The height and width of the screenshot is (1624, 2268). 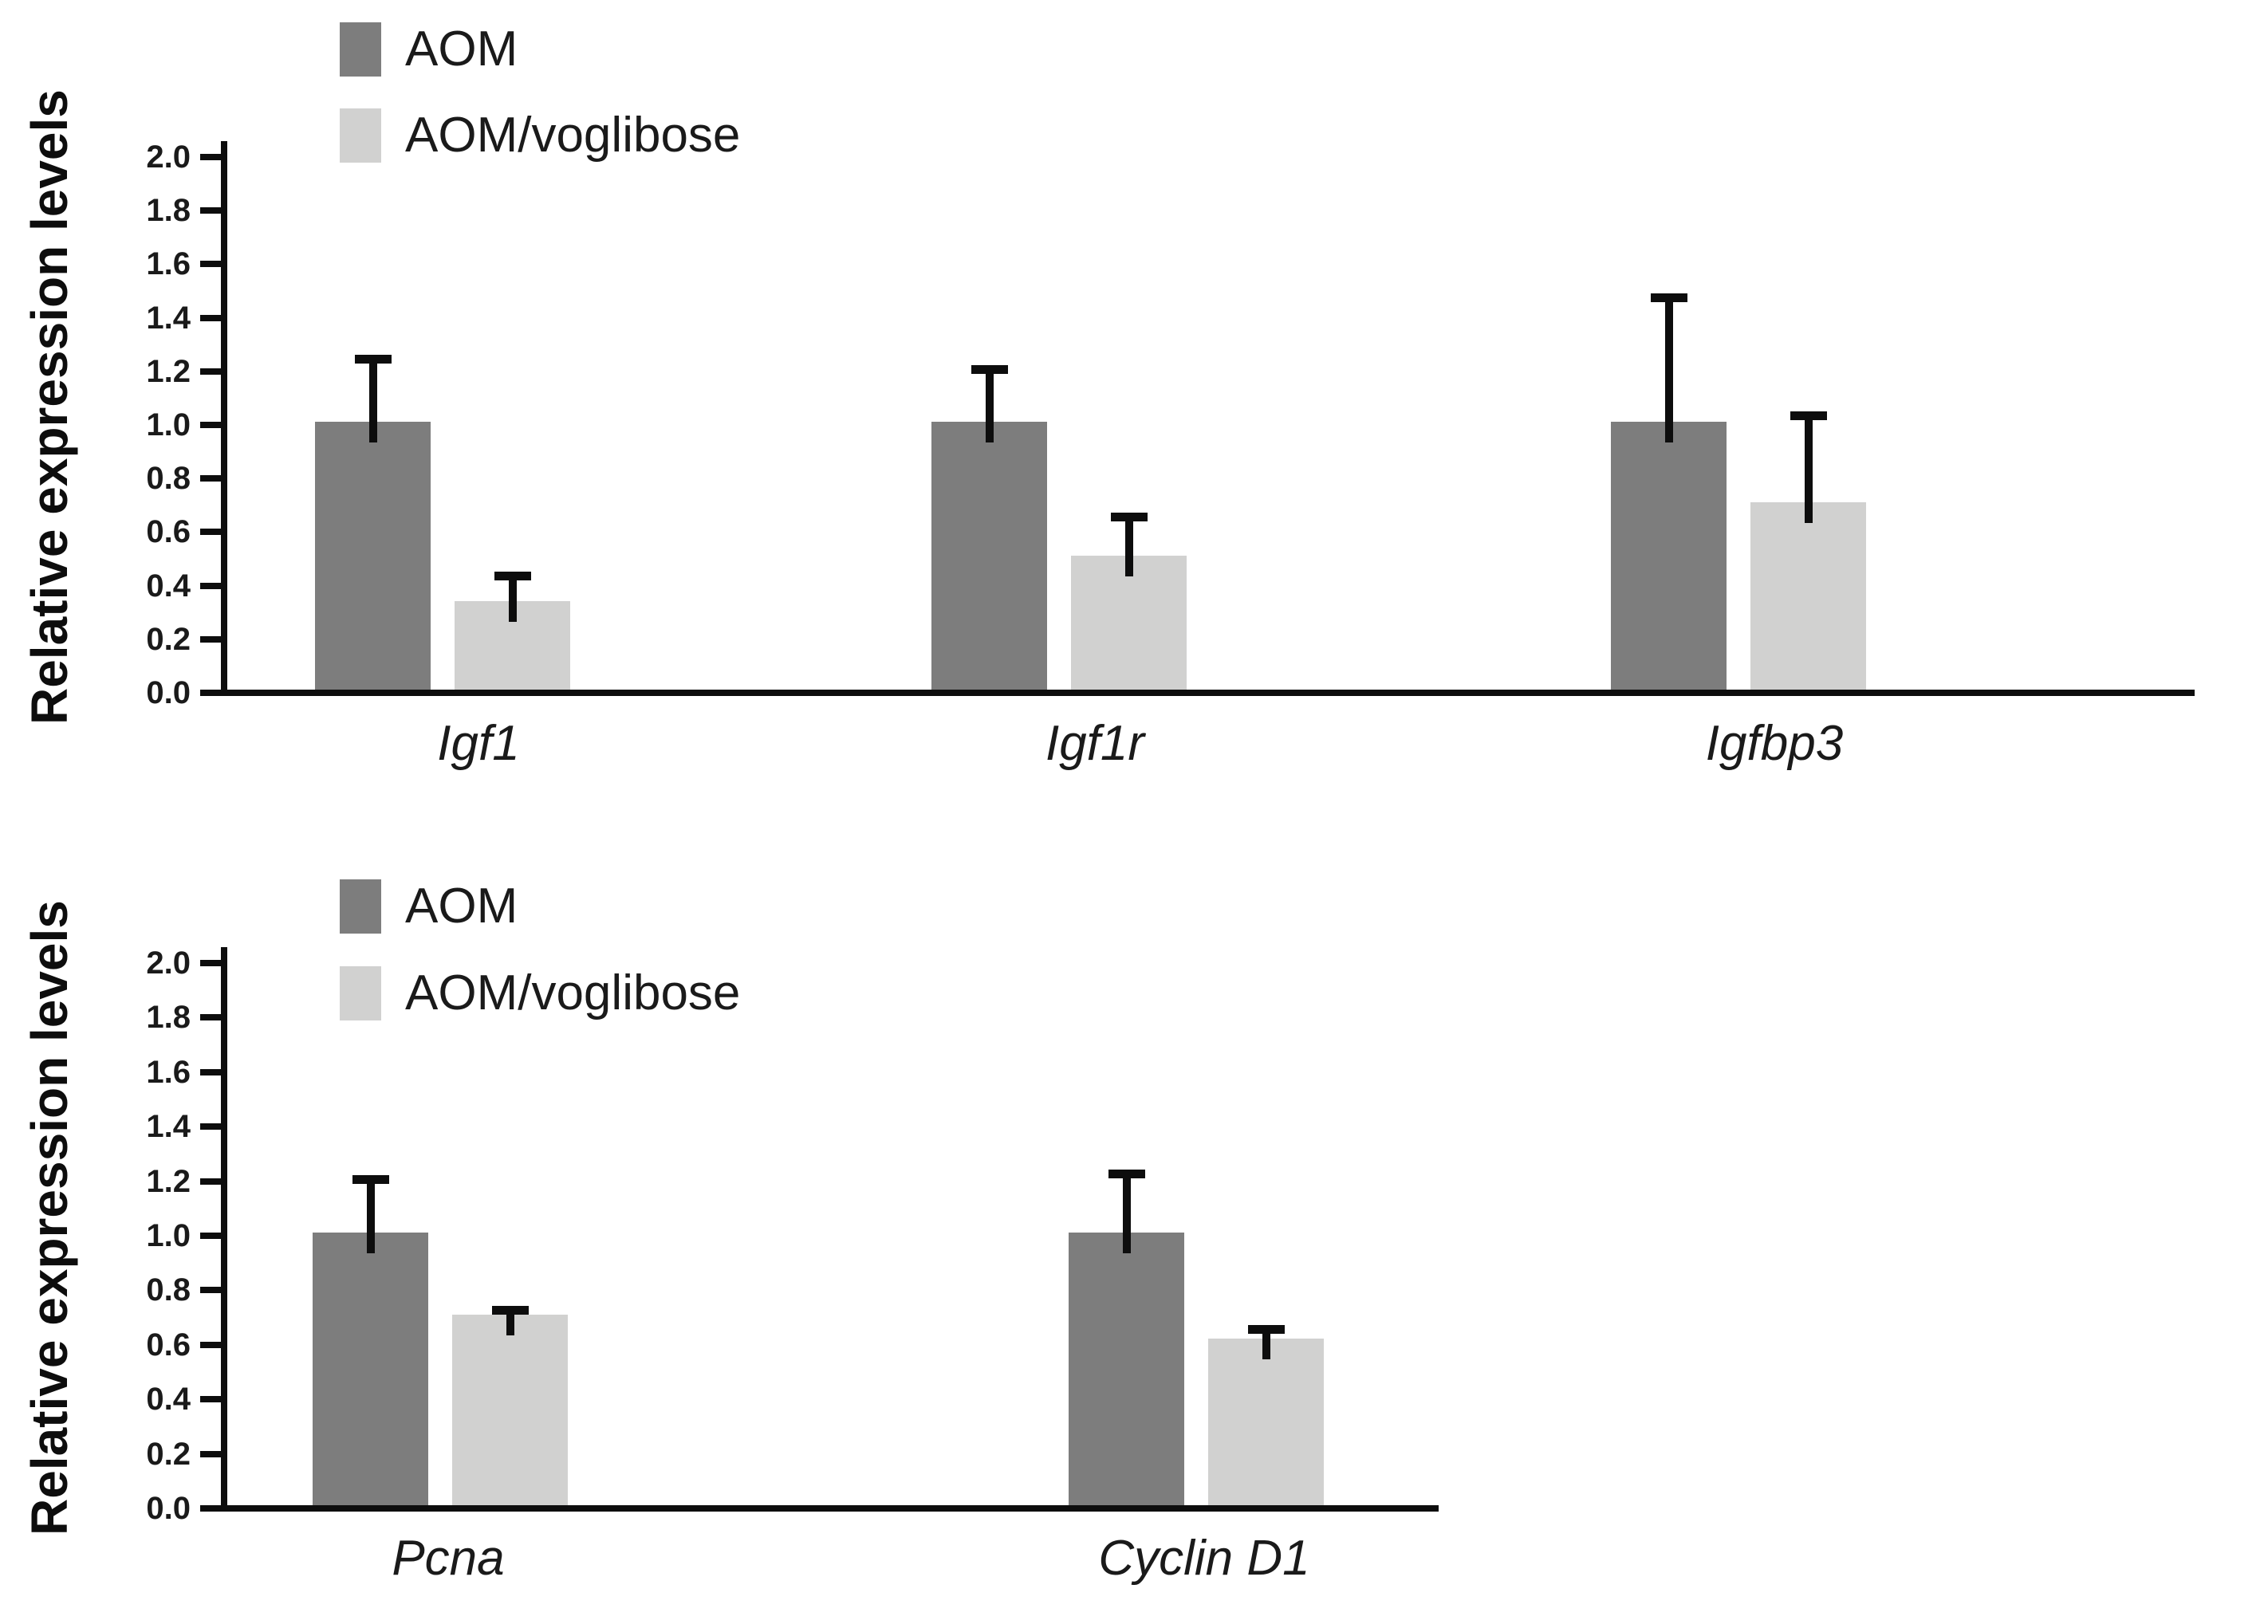 What do you see at coordinates (370, 1214) in the screenshot?
I see `error-bar-stem-aom-pcna` at bounding box center [370, 1214].